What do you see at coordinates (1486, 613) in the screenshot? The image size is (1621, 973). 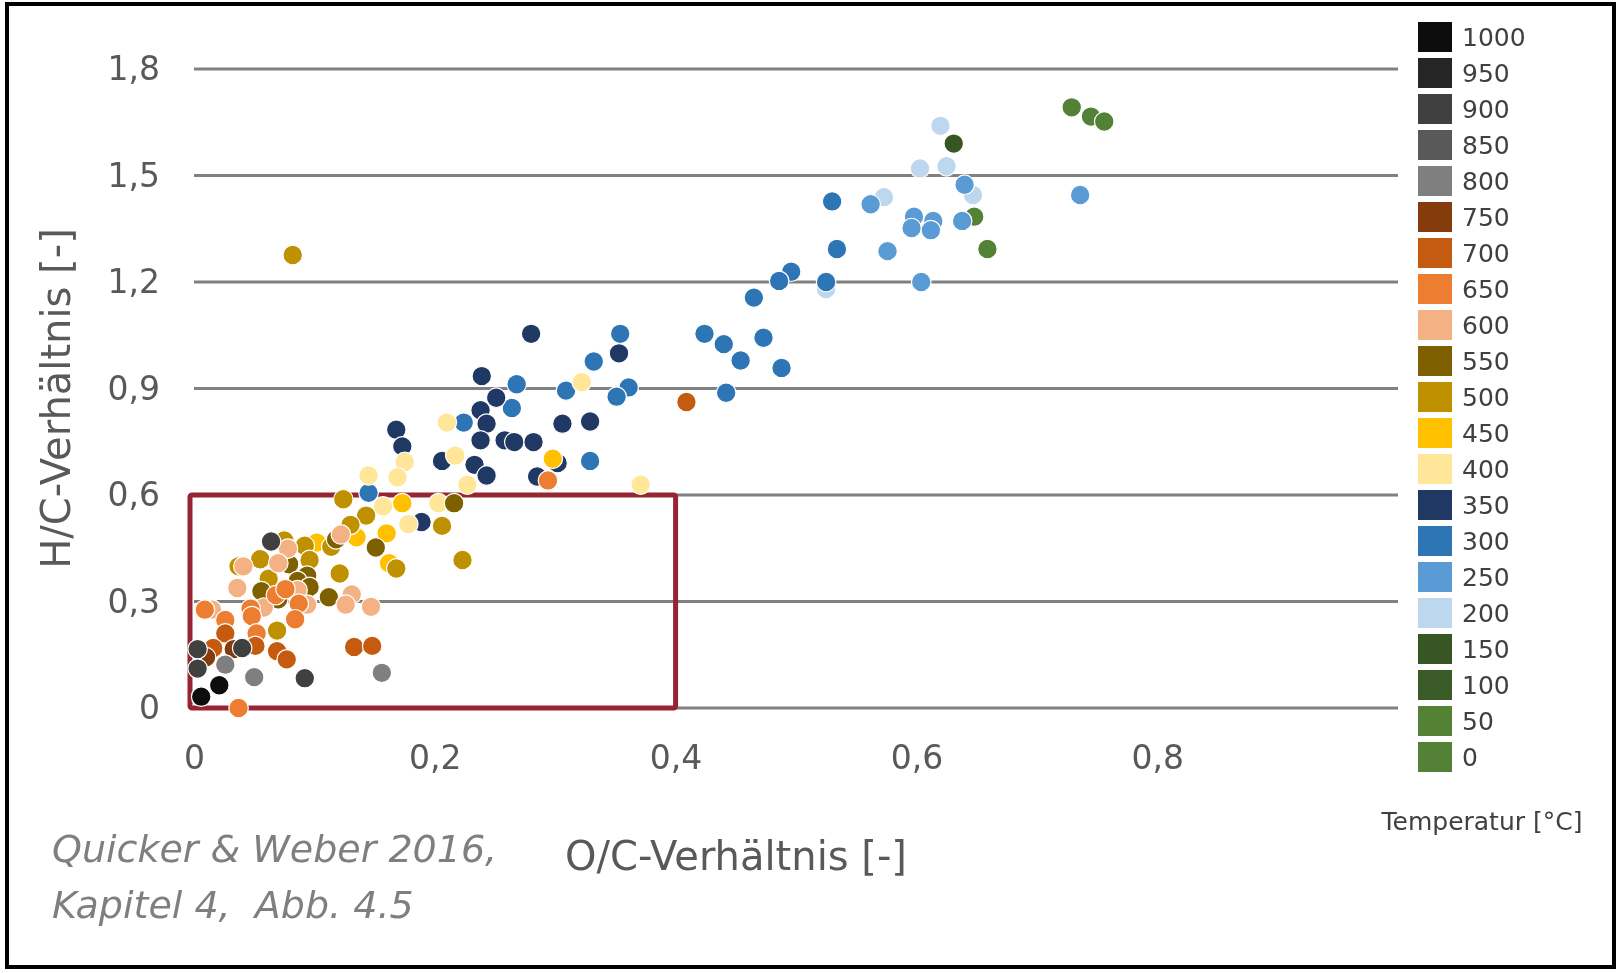 I see `legend-label: 200` at bounding box center [1486, 613].